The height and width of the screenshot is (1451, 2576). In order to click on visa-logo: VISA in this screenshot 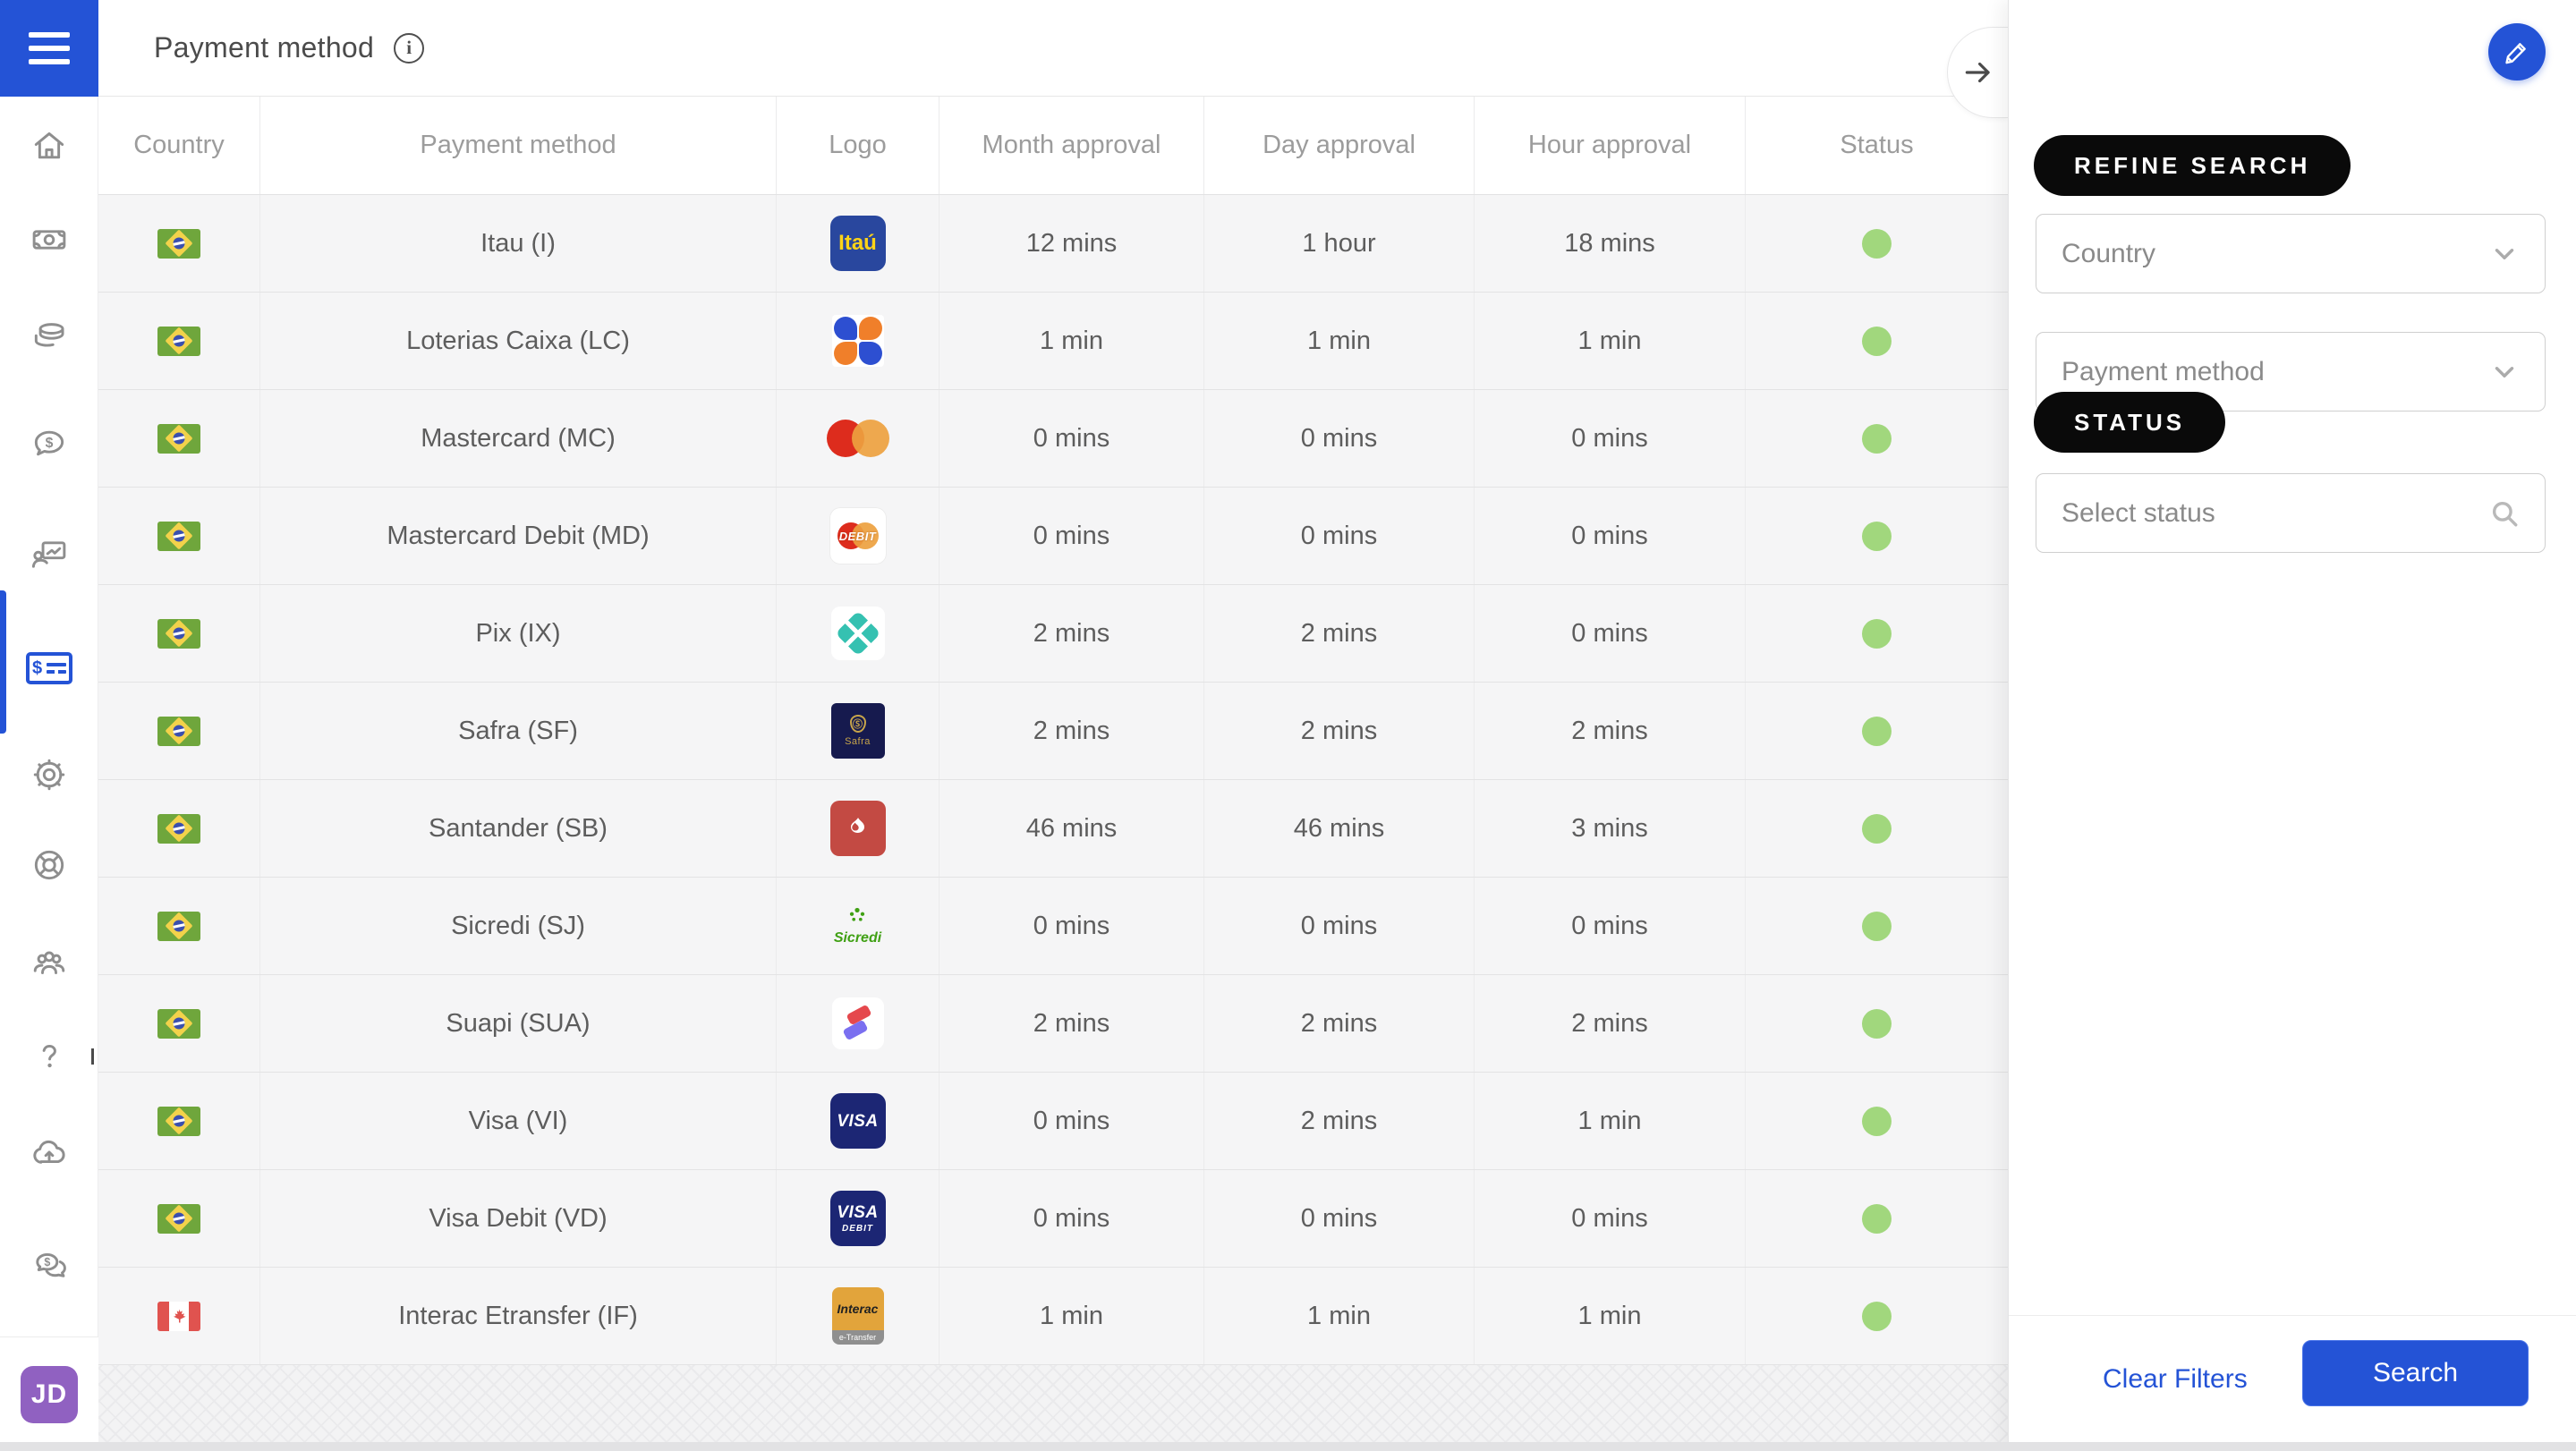, I will do `click(857, 1121)`.